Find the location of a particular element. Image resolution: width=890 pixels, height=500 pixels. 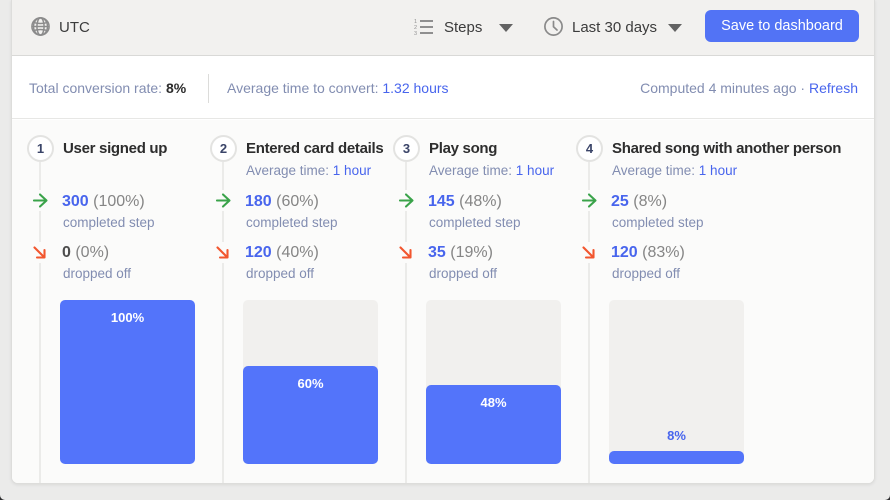

svg-text: 1 is located at coordinates (415, 22).